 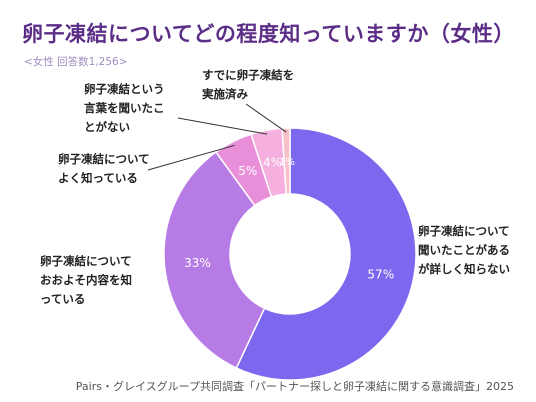 What do you see at coordinates (247, 171) in the screenshot?
I see `pct-label-2: 5%` at bounding box center [247, 171].